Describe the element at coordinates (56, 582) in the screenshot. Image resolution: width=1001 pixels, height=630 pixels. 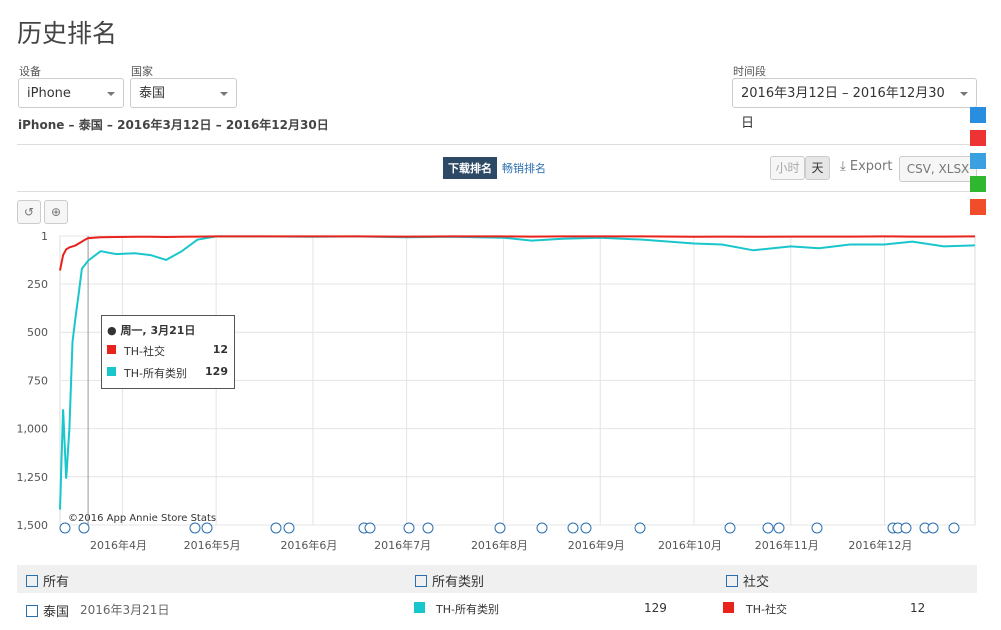
I see `header-text: 所有` at that location.